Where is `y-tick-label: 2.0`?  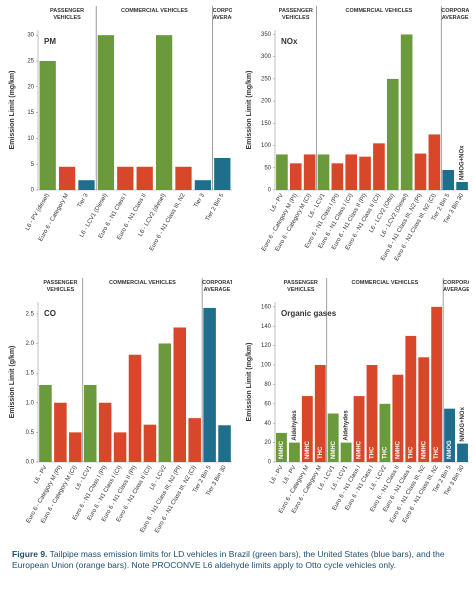 y-tick-label: 2.0 is located at coordinates (30, 344).